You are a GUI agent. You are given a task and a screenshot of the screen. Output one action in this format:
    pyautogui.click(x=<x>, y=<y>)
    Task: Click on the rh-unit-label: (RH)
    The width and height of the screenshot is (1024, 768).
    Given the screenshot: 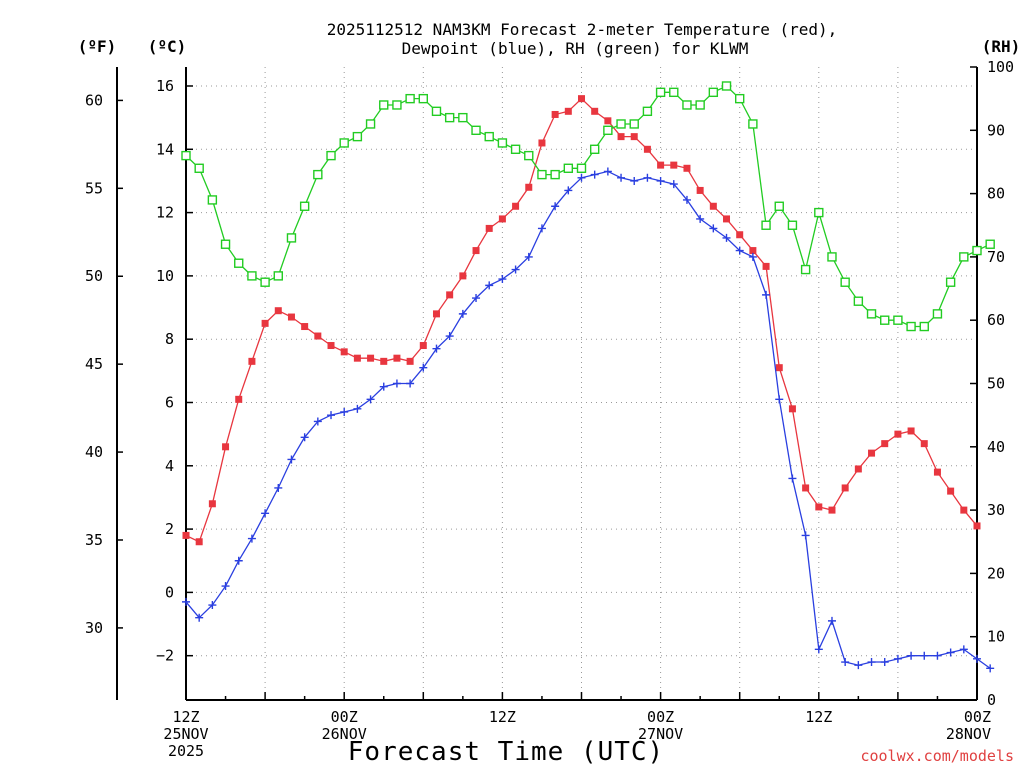 What is the action you would take?
    pyautogui.click(x=1001, y=46)
    